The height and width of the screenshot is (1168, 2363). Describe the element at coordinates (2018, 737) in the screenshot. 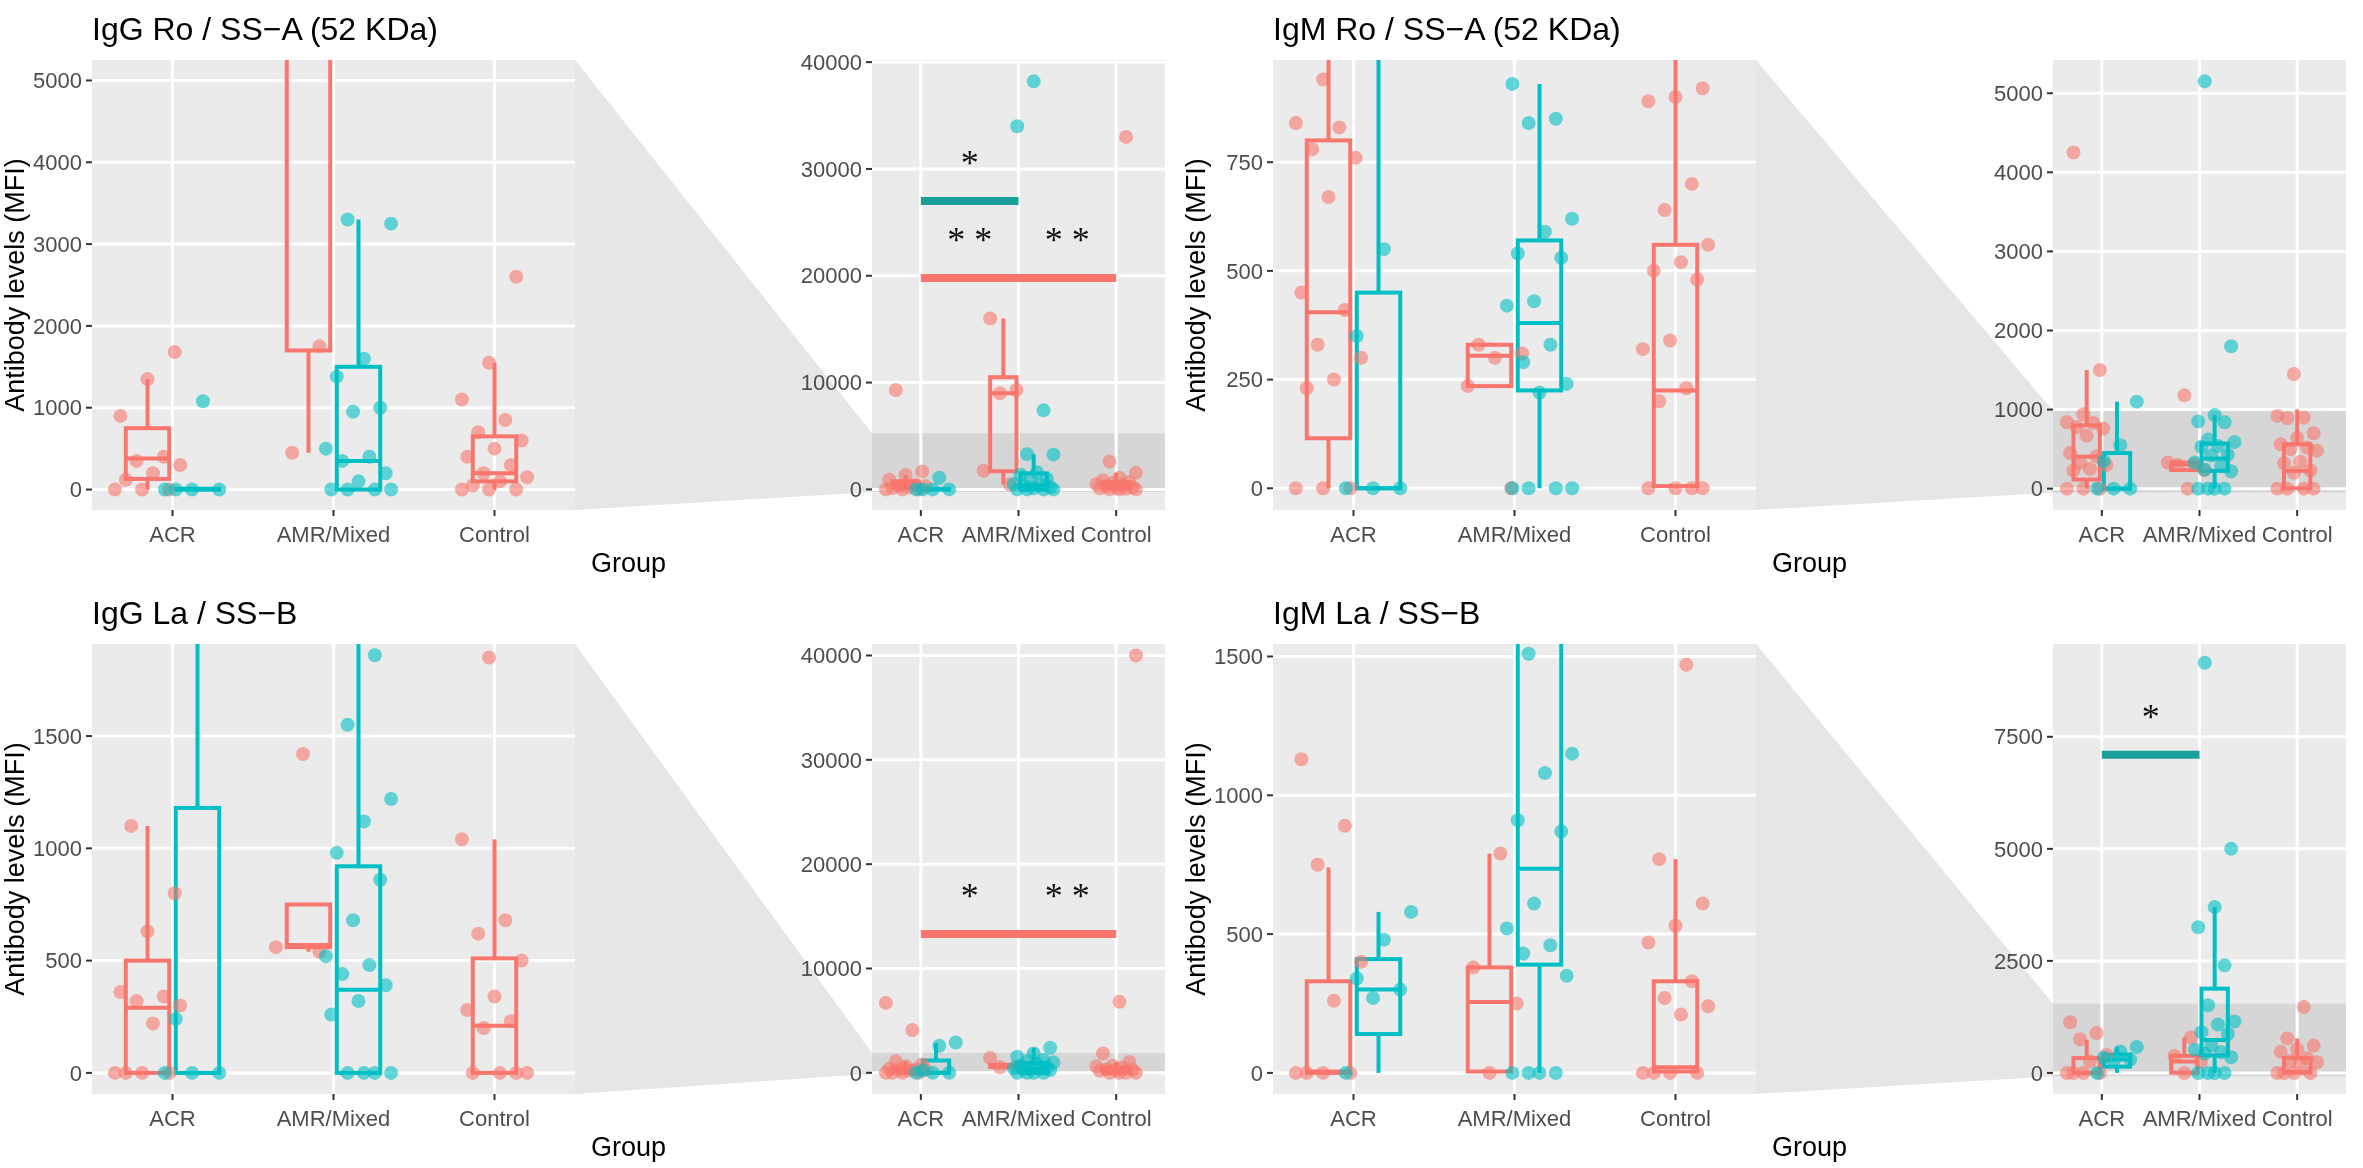

I see `y-tick-label: 7500` at that location.